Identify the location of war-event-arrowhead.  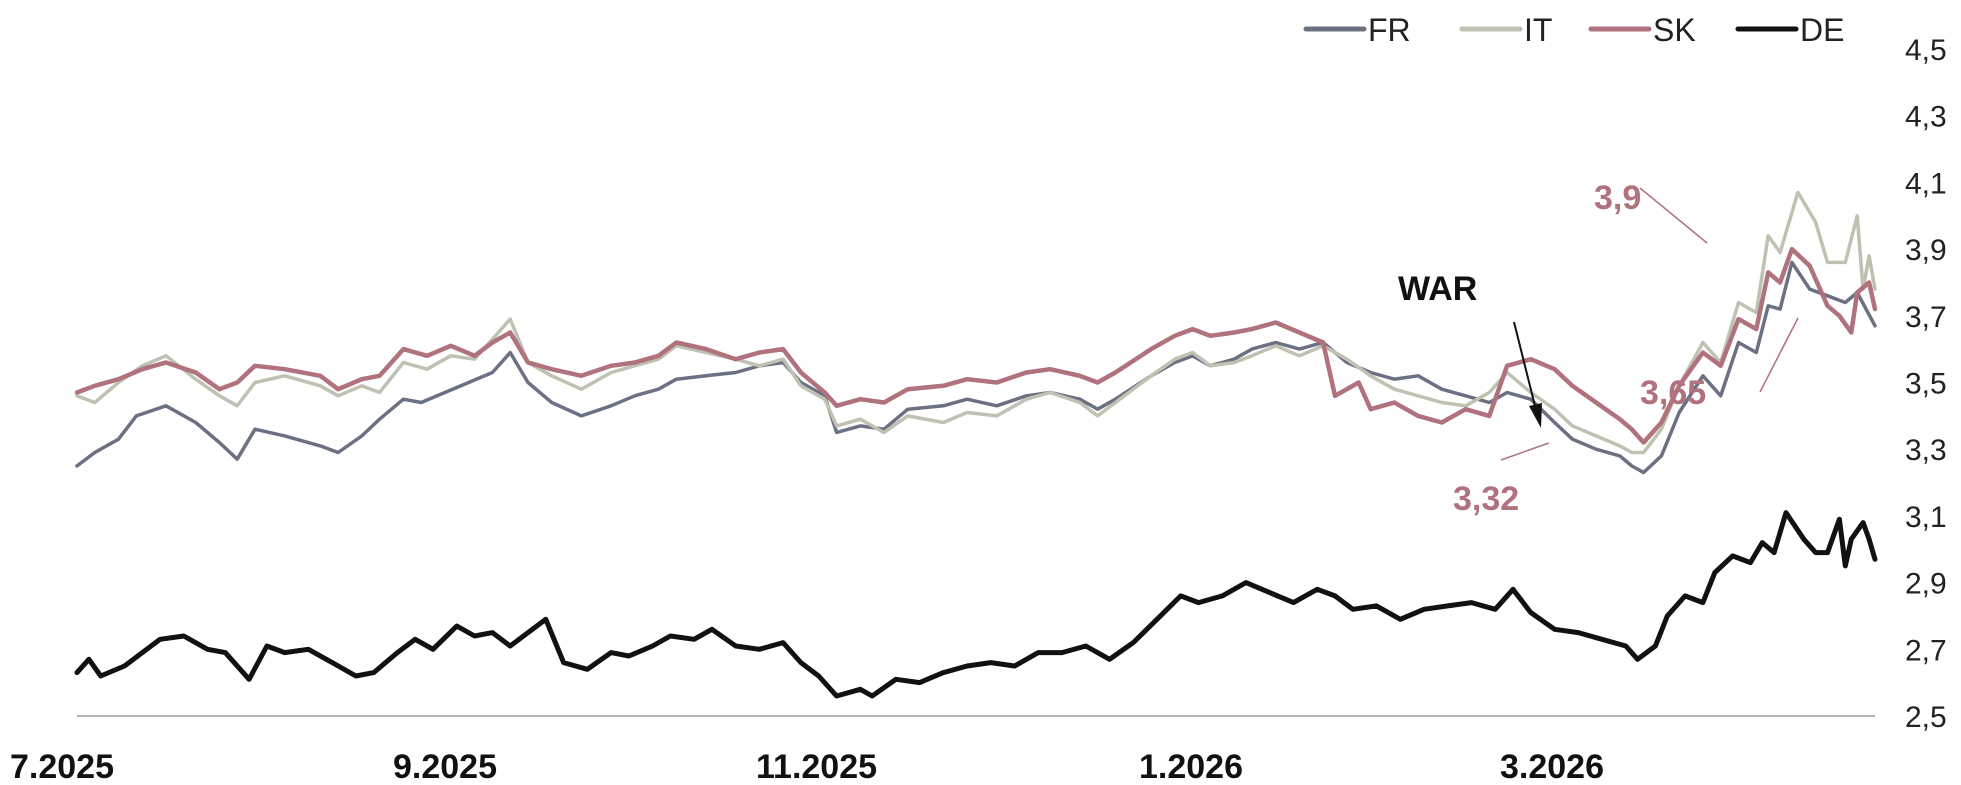
(1535, 415).